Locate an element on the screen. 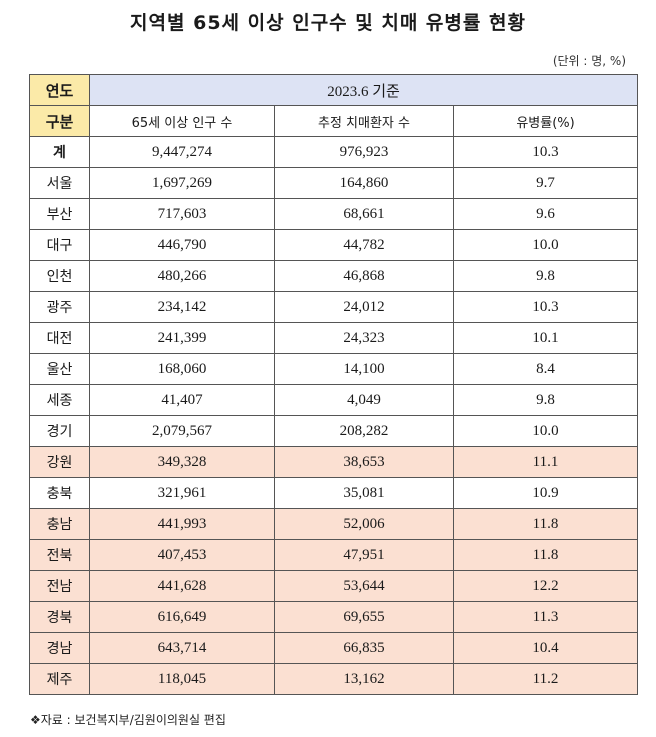  region-cell: 대전 is located at coordinates (59, 338).